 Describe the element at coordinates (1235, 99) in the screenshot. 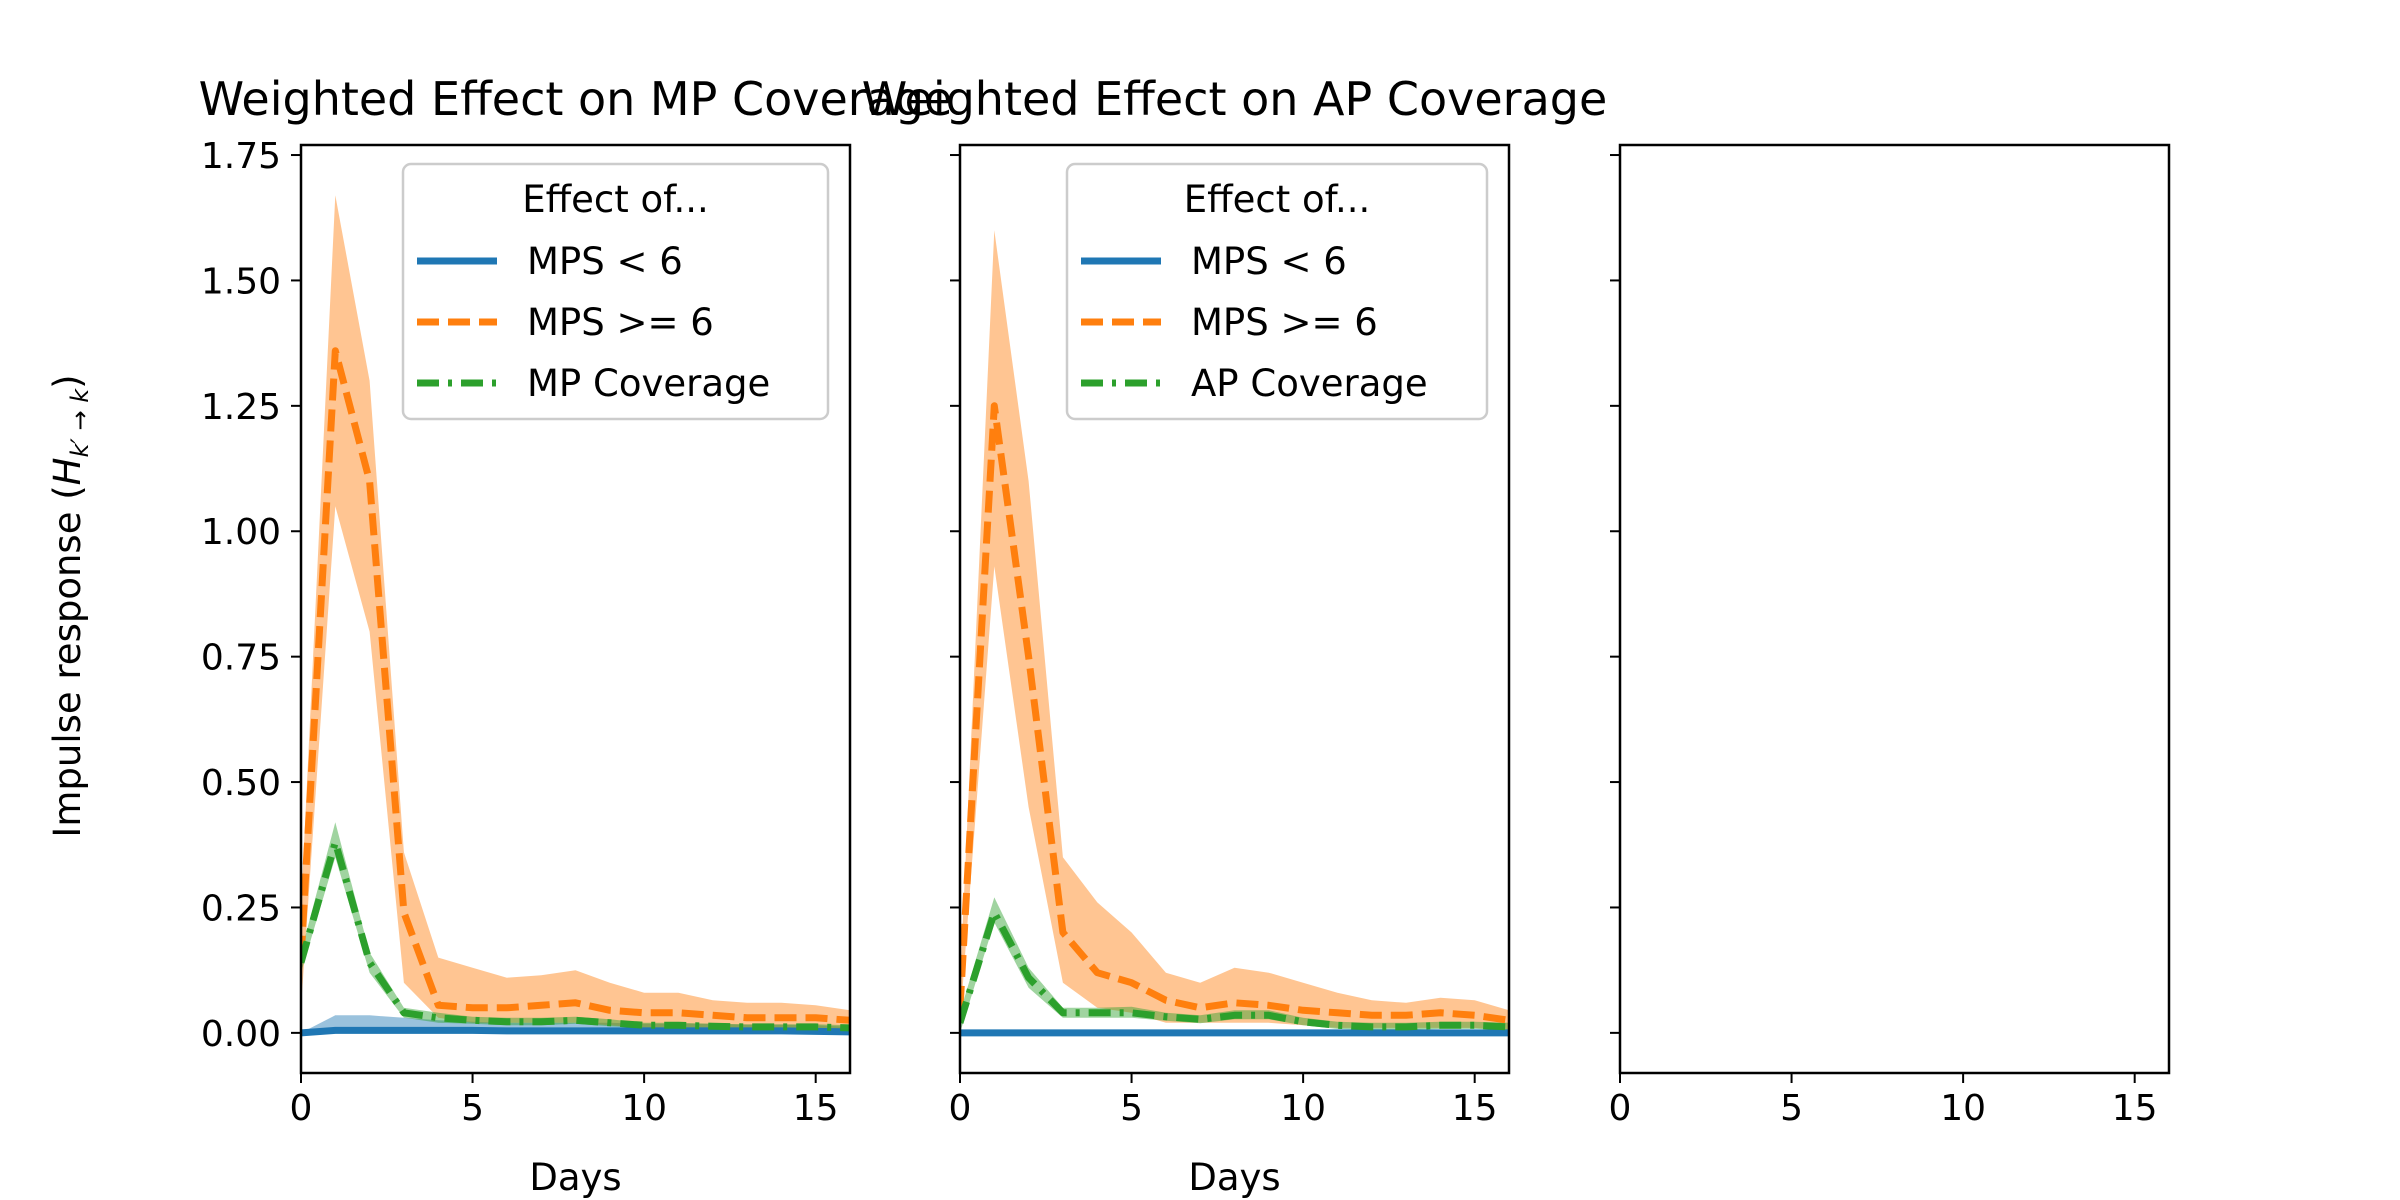

I see `panel-title: Weighted Effect on AP Coverage` at that location.